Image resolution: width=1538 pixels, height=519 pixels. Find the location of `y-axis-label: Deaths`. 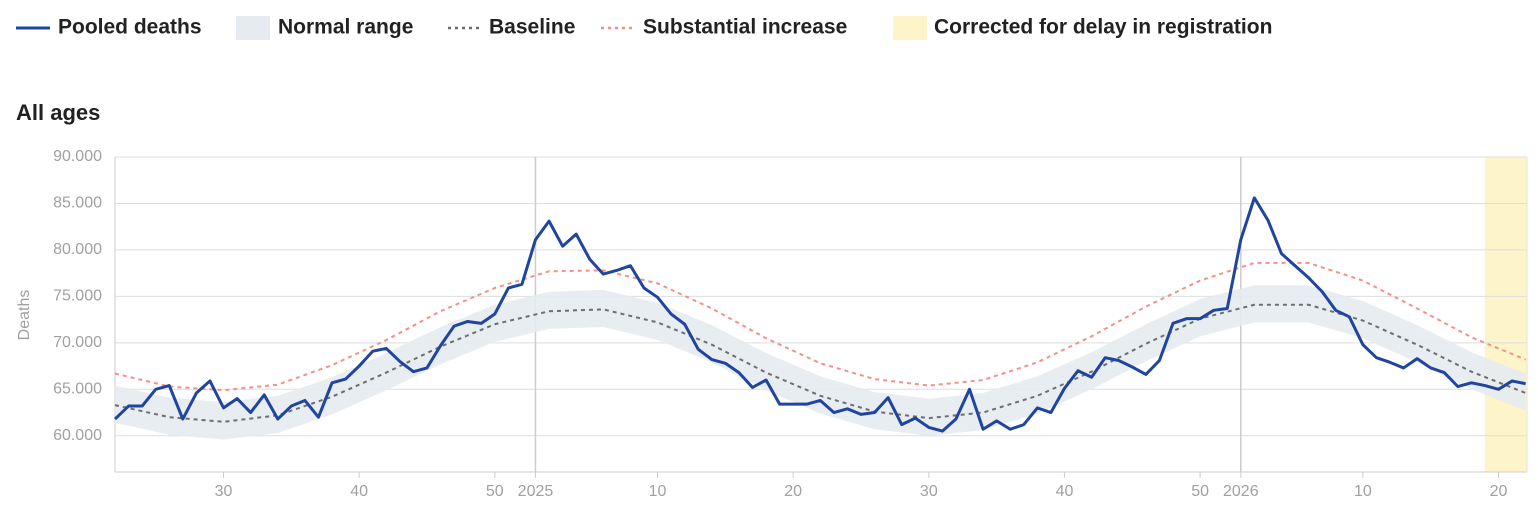

y-axis-label: Deaths is located at coordinates (24, 315).